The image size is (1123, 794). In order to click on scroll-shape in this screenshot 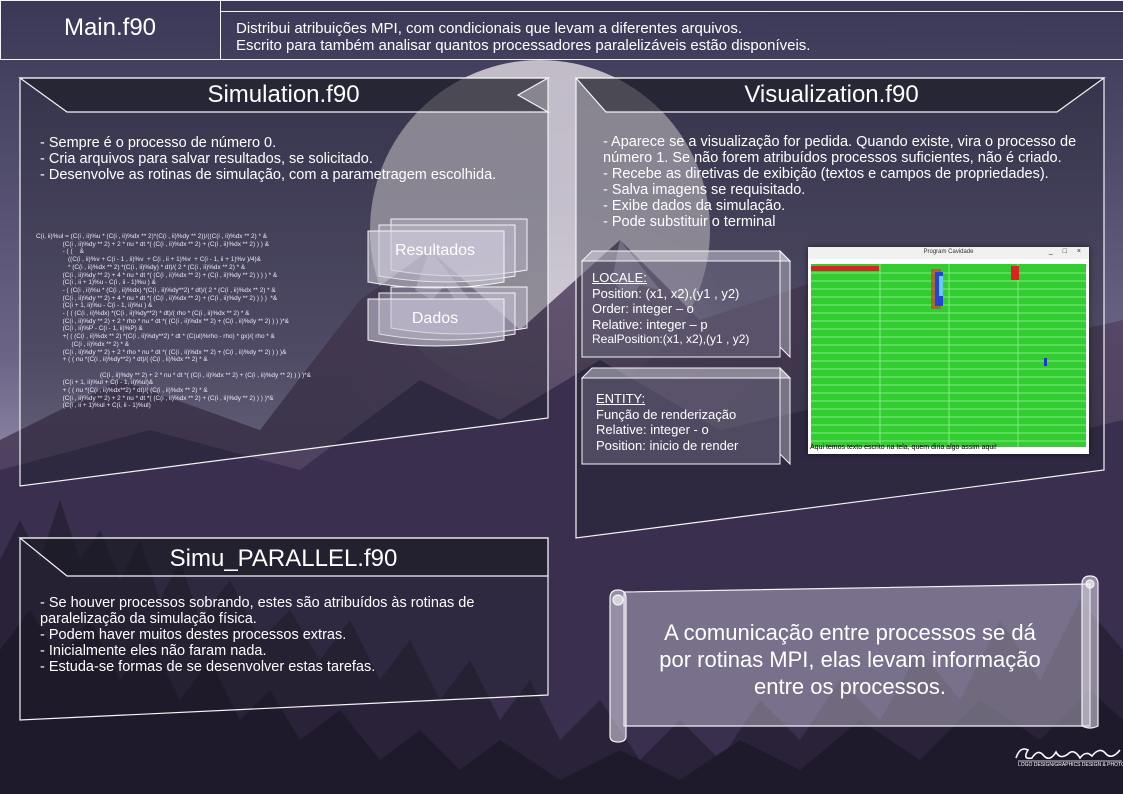, I will do `click(854, 659)`.